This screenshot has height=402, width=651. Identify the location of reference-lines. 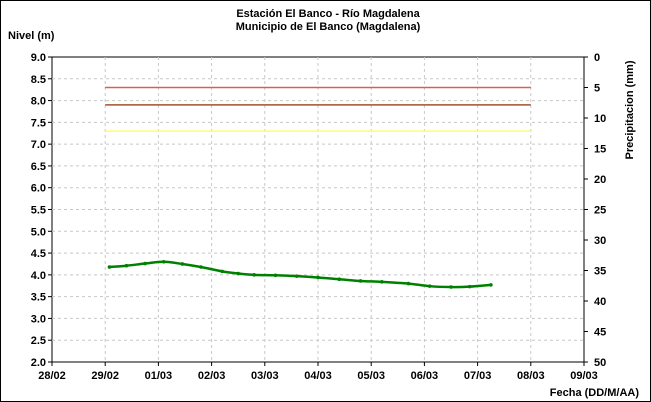
(318, 109).